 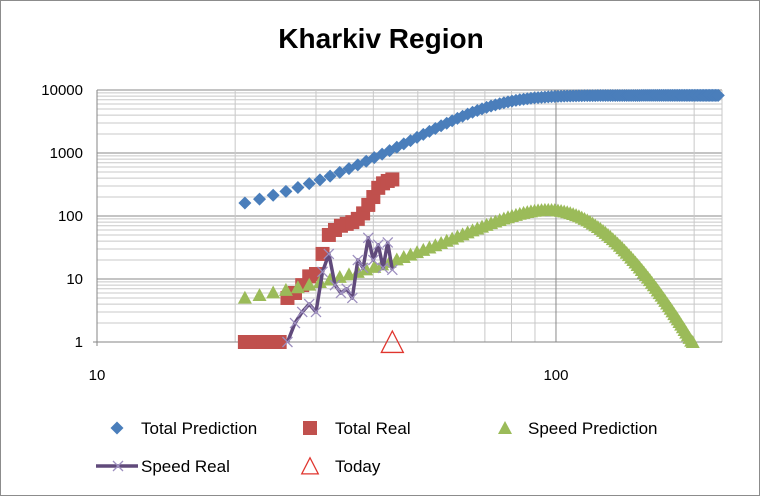 I want to click on y-tick-label: 1, so click(x=79, y=342).